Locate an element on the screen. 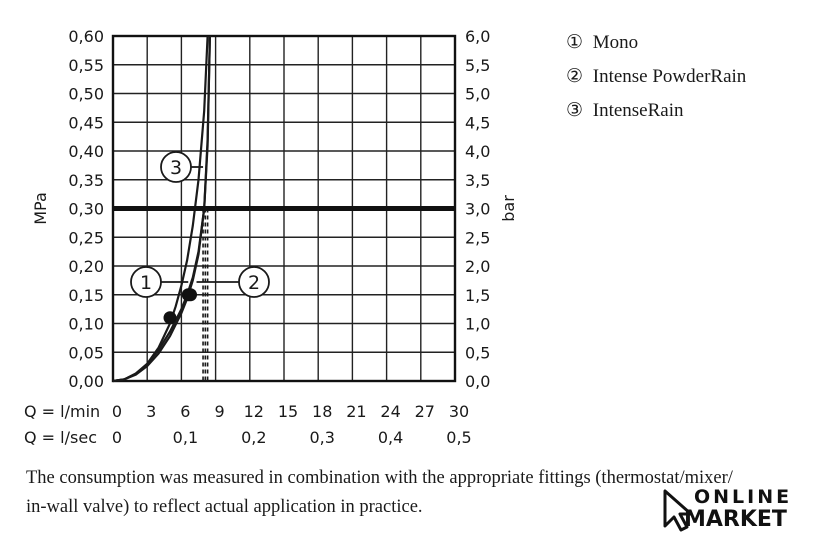  series-3-point is located at coordinates (170, 318).